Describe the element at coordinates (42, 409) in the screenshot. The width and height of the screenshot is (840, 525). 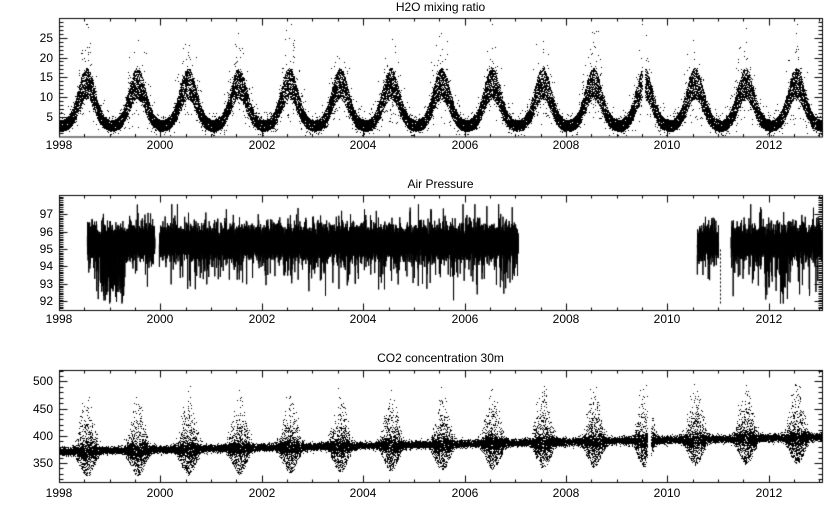
I see `y-tick-label: 450` at that location.